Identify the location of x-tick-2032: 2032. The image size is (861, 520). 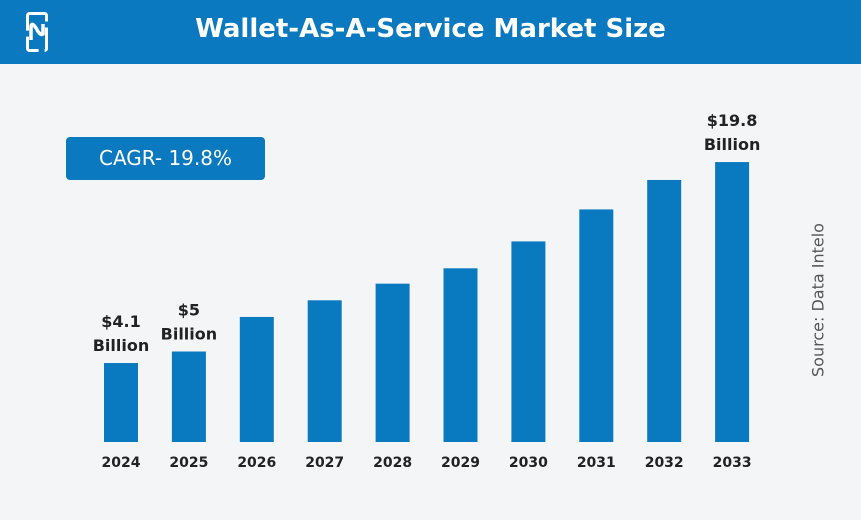
(664, 463).